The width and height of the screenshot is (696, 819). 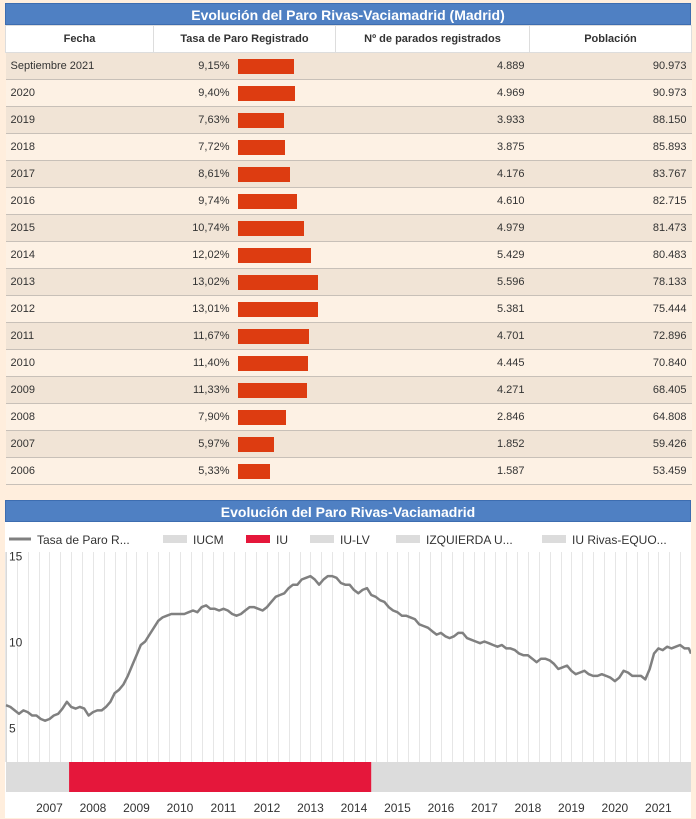 What do you see at coordinates (354, 808) in the screenshot?
I see `x-tick-label: 2014` at bounding box center [354, 808].